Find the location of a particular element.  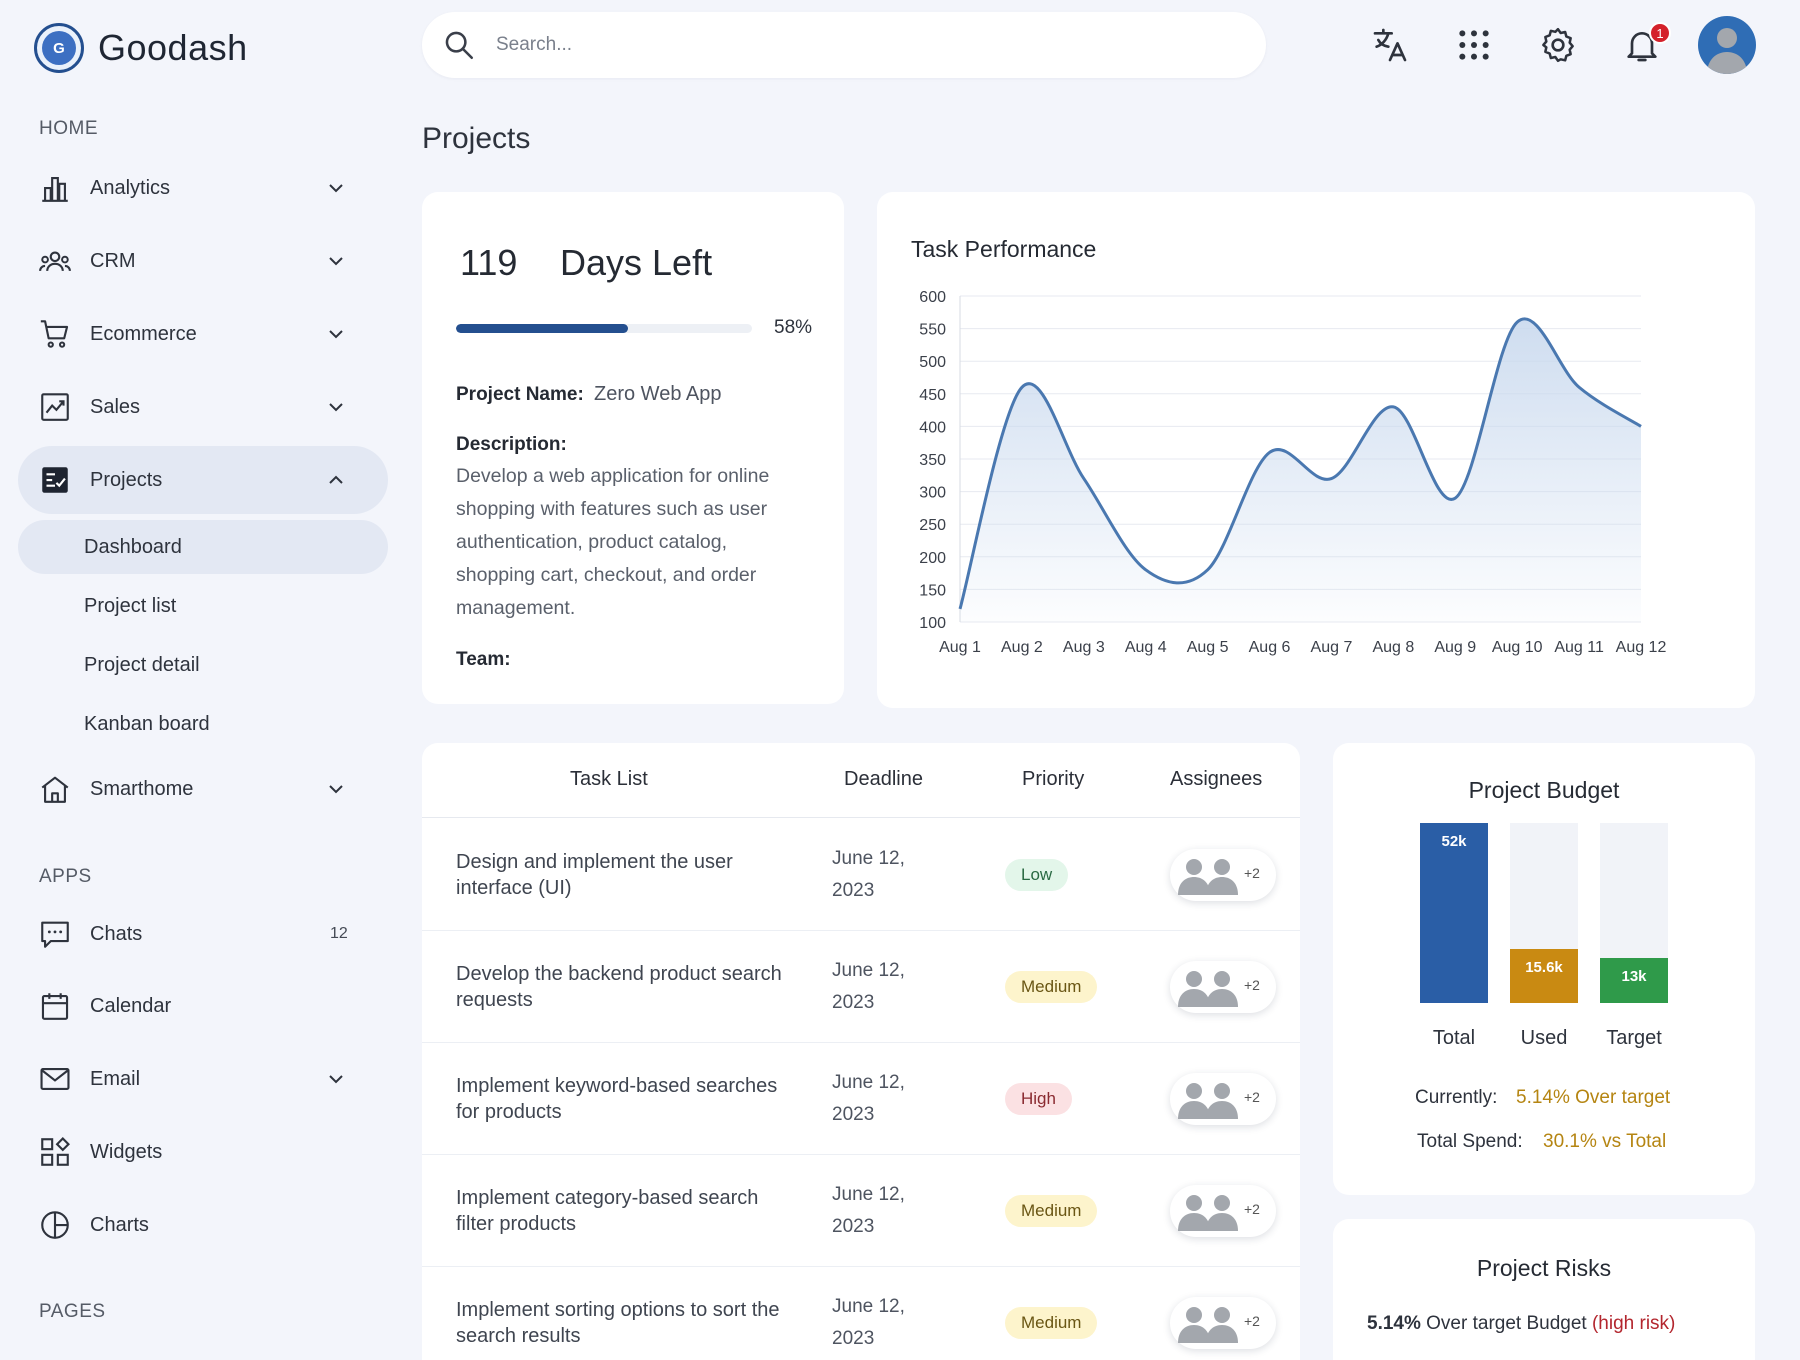

avatar is located at coordinates (1727, 45).